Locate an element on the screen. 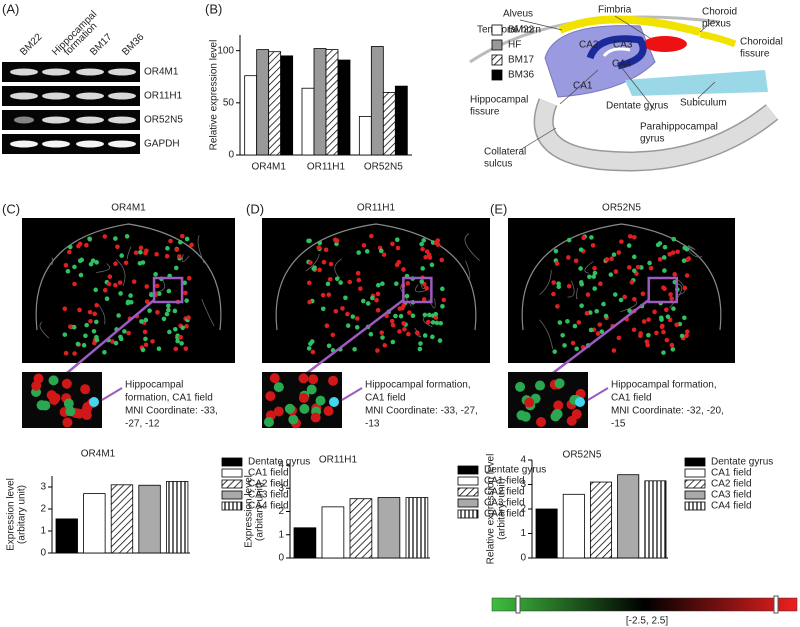 This screenshot has width=800, height=627. brain-outline is located at coordinates (128, 277).